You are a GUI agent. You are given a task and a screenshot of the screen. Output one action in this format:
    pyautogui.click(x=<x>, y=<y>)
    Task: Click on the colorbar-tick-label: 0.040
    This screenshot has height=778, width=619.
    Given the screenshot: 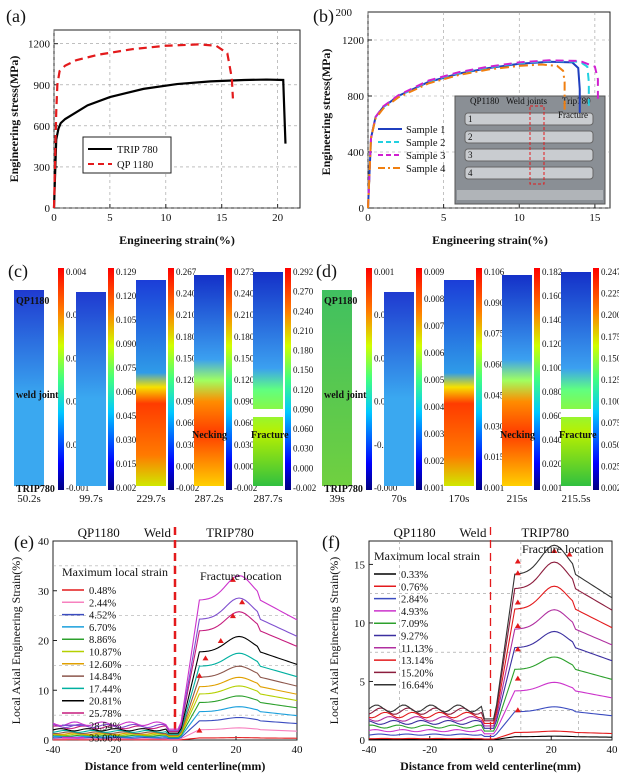 What is the action you would take?
    pyautogui.click(x=552, y=440)
    